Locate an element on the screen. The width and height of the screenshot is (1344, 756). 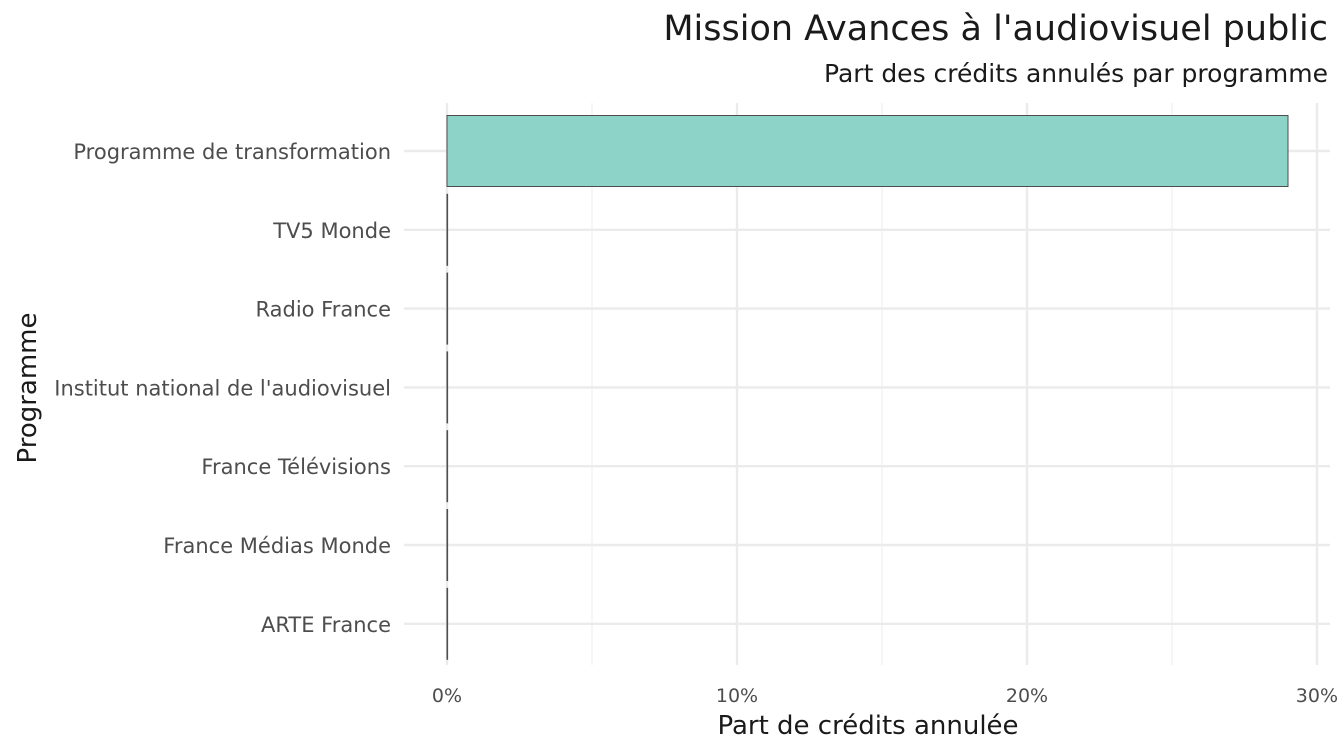
x-tick-label: 30% is located at coordinates (1317, 696).